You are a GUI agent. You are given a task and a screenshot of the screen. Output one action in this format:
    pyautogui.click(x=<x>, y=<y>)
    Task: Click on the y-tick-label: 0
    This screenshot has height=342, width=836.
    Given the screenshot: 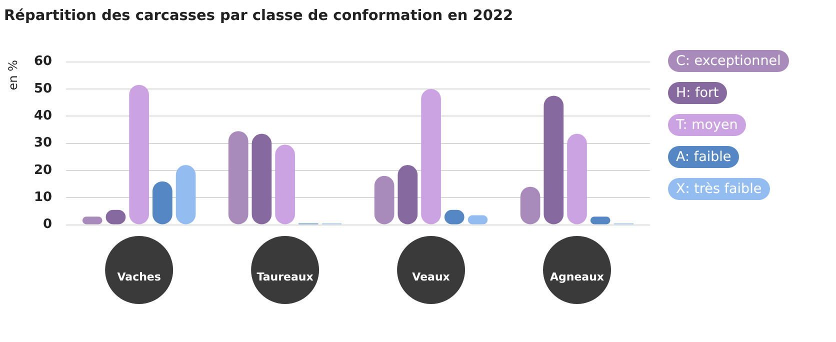 What is the action you would take?
    pyautogui.click(x=47, y=224)
    